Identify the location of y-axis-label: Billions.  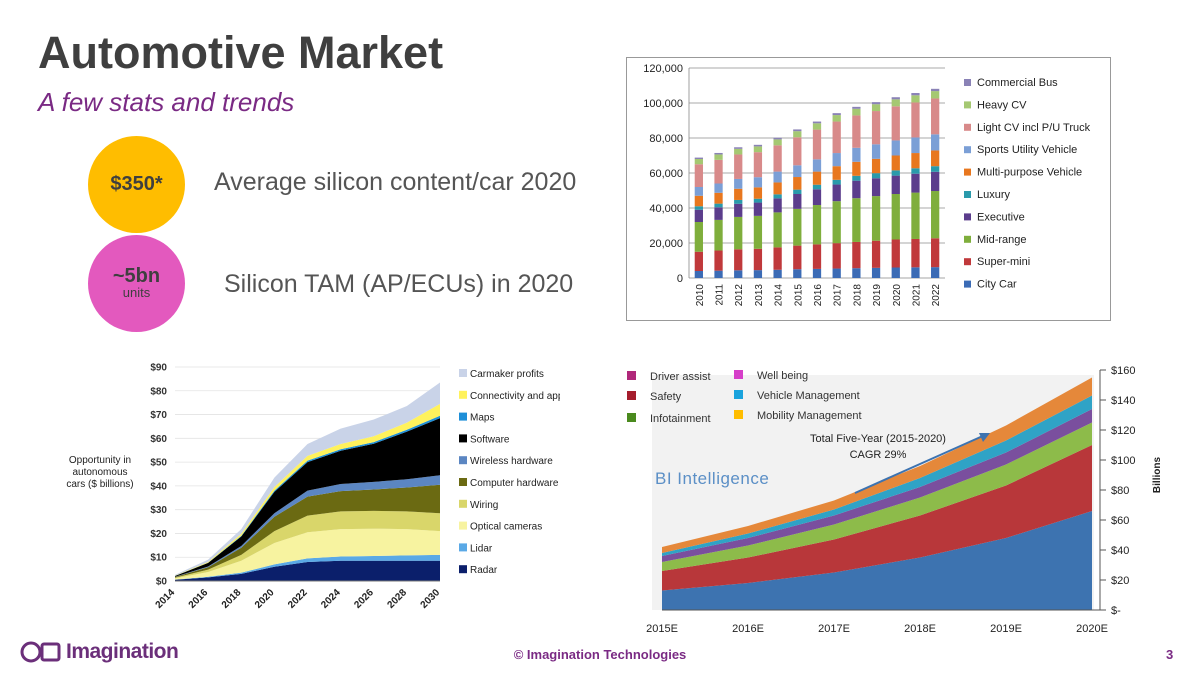
(1157, 475).